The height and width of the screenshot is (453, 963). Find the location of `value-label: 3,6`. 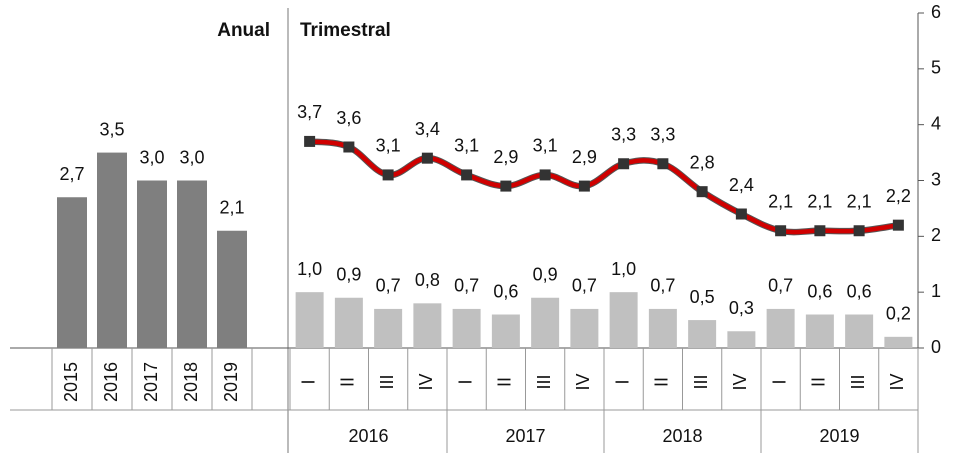

value-label: 3,6 is located at coordinates (348, 118).